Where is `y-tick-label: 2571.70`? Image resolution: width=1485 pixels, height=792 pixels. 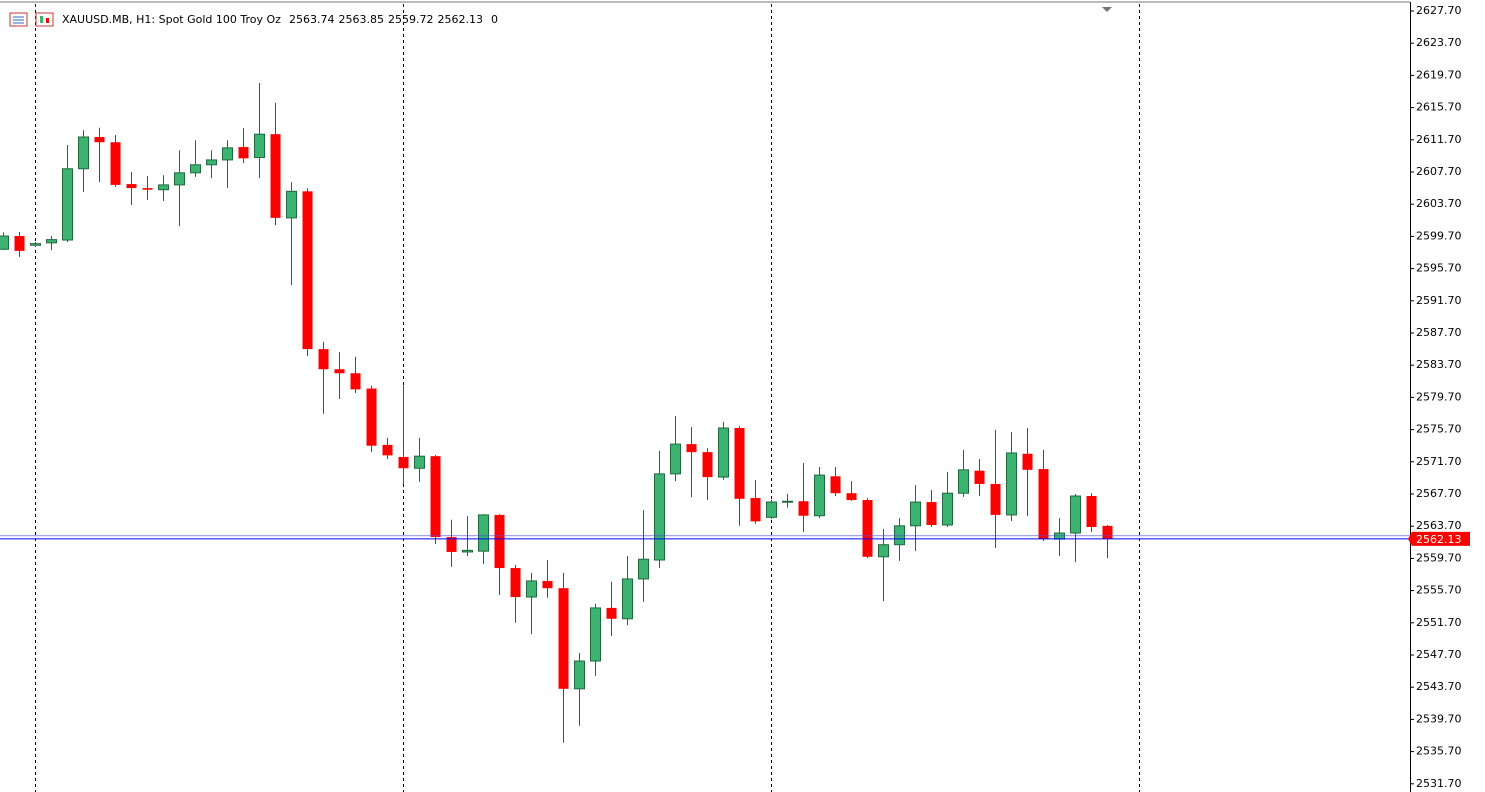
y-tick-label: 2571.70 is located at coordinates (1439, 461).